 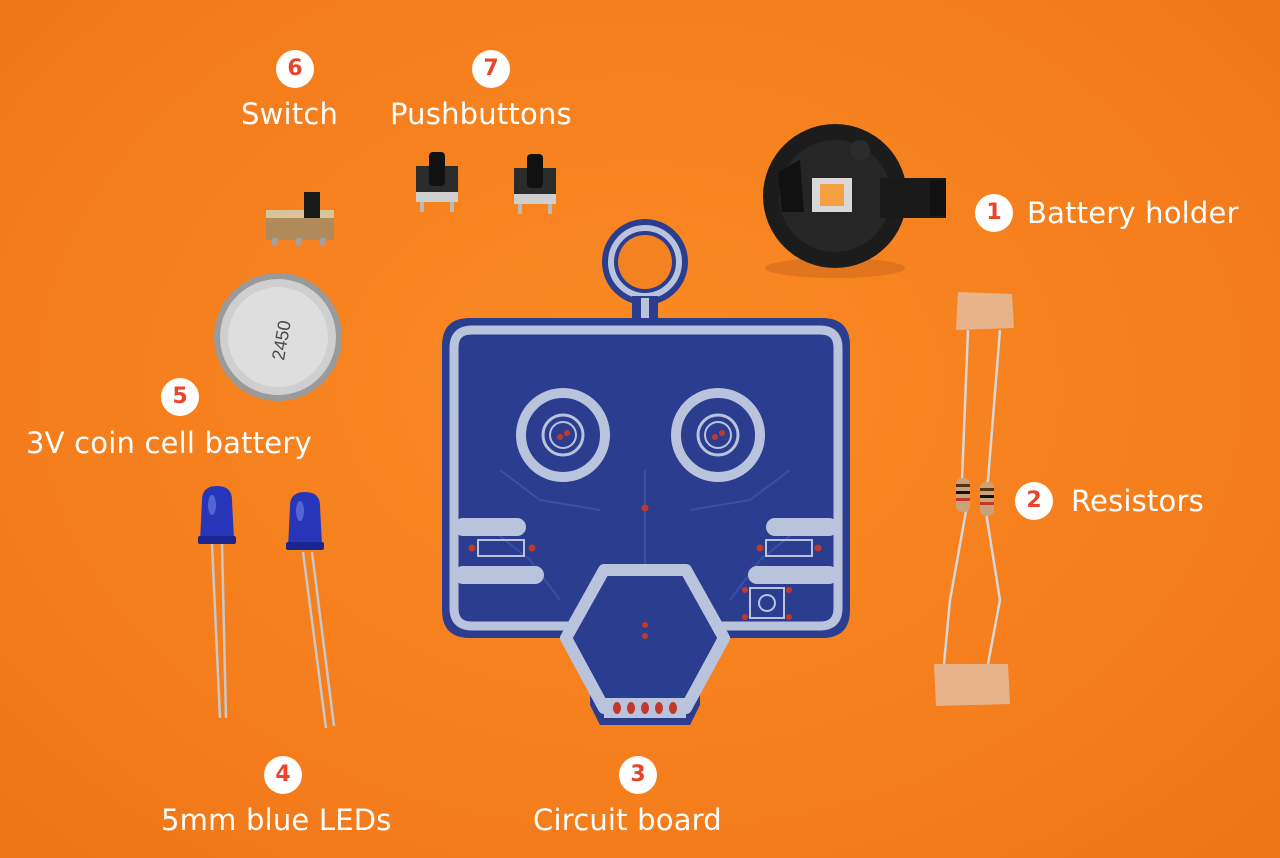 What do you see at coordinates (295, 69) in the screenshot?
I see `badge-6: 6` at bounding box center [295, 69].